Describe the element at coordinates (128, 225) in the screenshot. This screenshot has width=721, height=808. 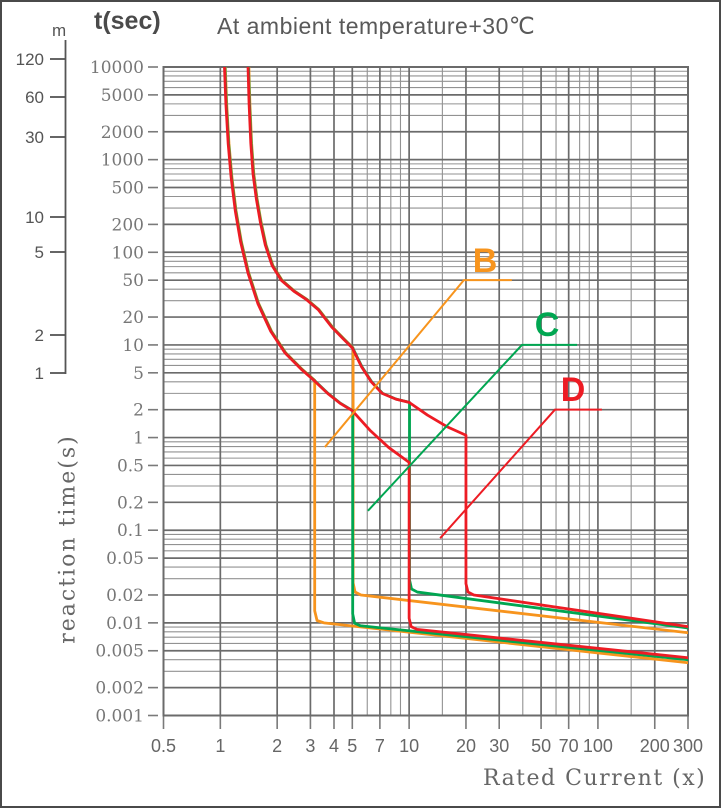
I see `tick-label-y-200: 200` at that location.